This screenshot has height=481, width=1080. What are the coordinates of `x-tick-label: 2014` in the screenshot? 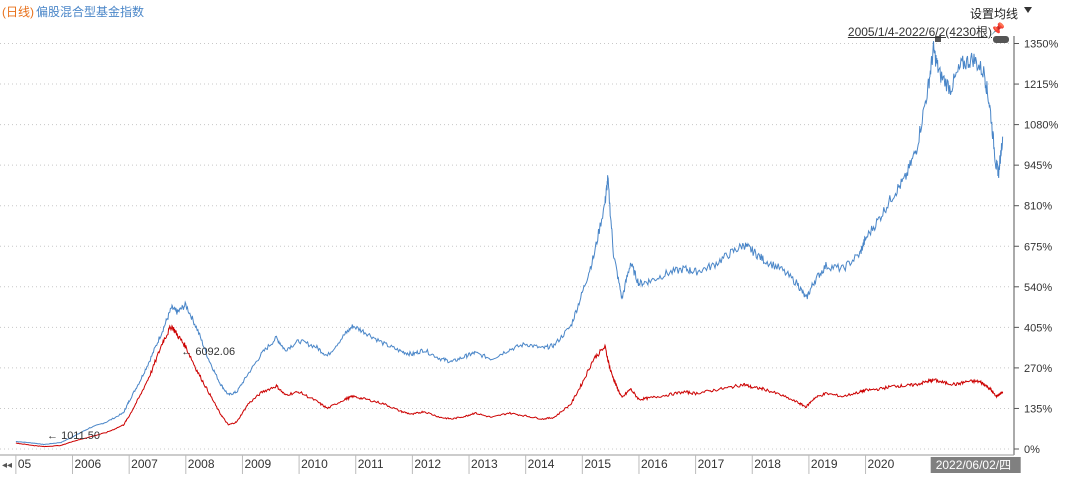 It's located at (541, 464).